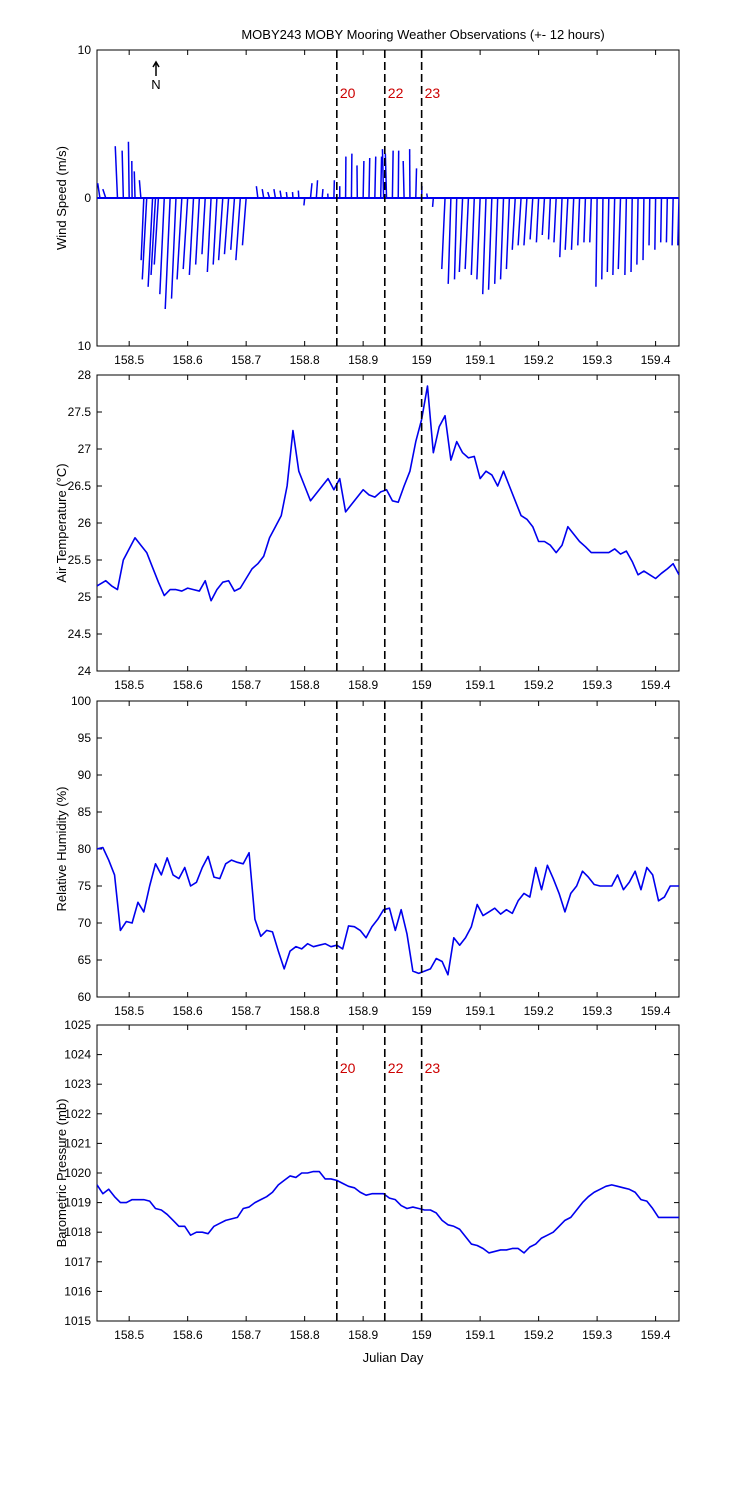 The height and width of the screenshot is (1500, 750). I want to click on y-tick-label: 1020, so click(77, 1173).